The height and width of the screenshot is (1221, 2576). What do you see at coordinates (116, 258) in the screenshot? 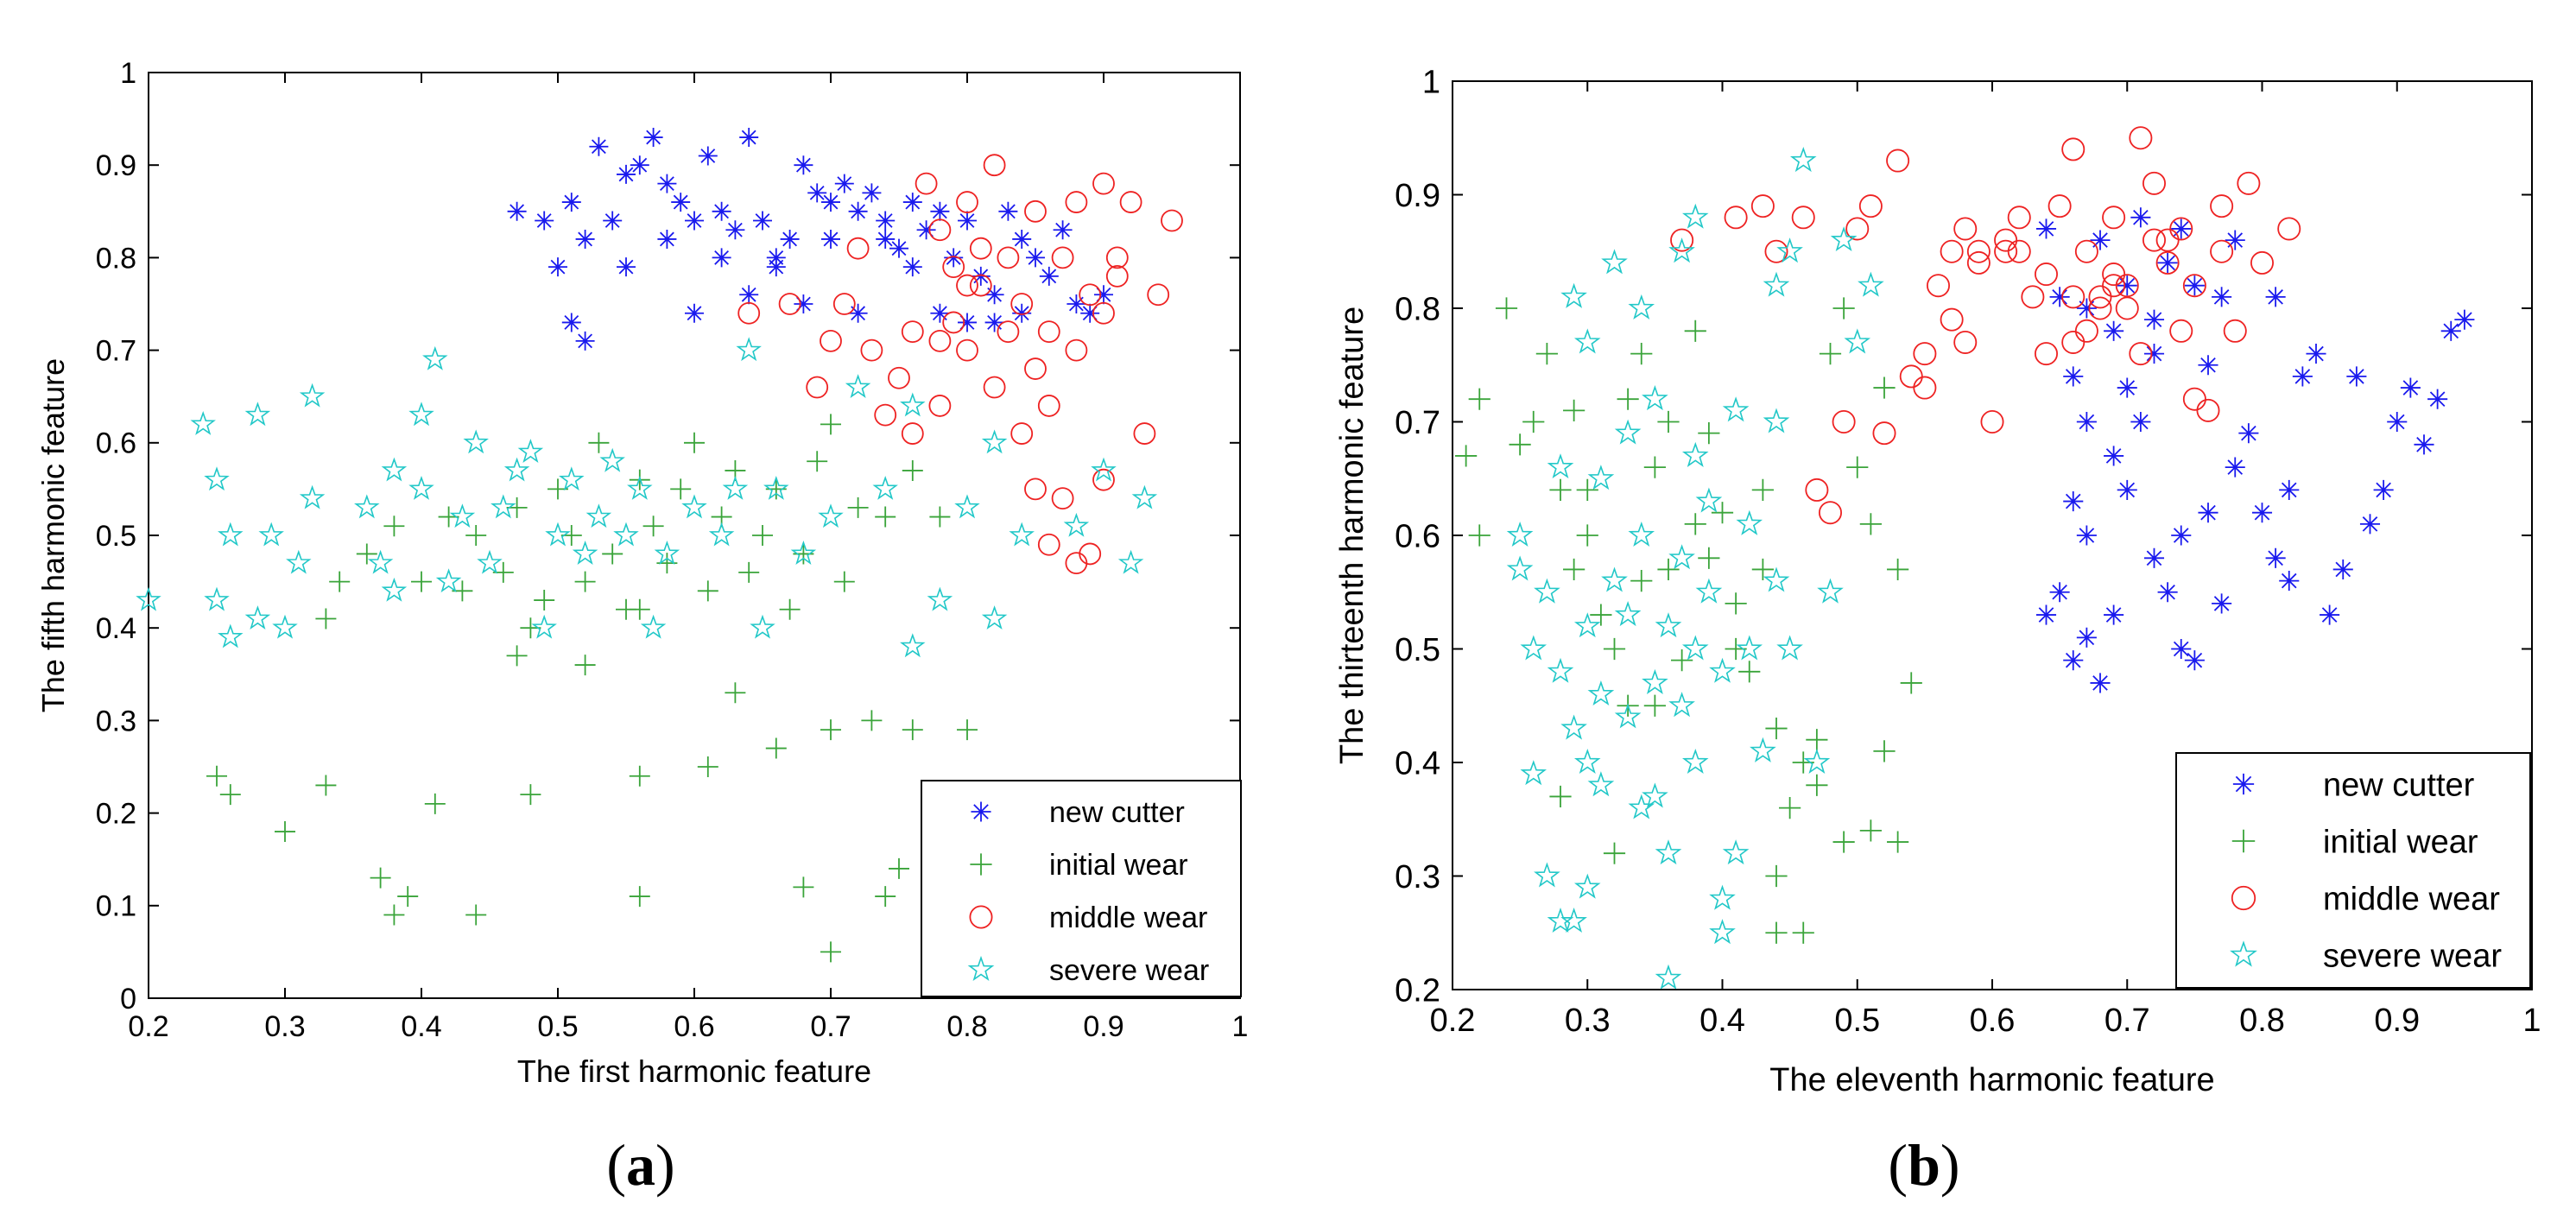
I see `chart-a-y-tick-label: 0.8` at bounding box center [116, 258].